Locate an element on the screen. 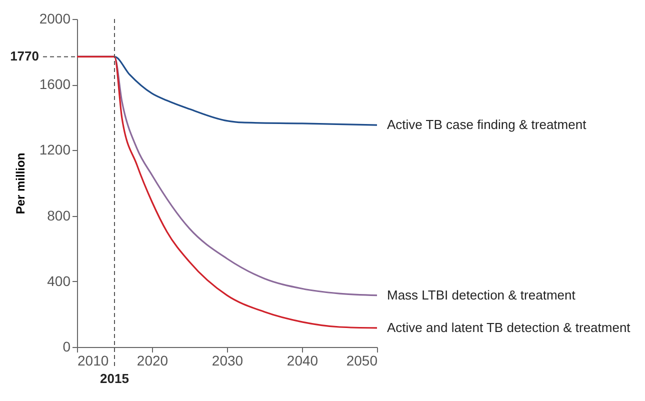 The height and width of the screenshot is (401, 645). y-axis-title: Per million is located at coordinates (20, 183).